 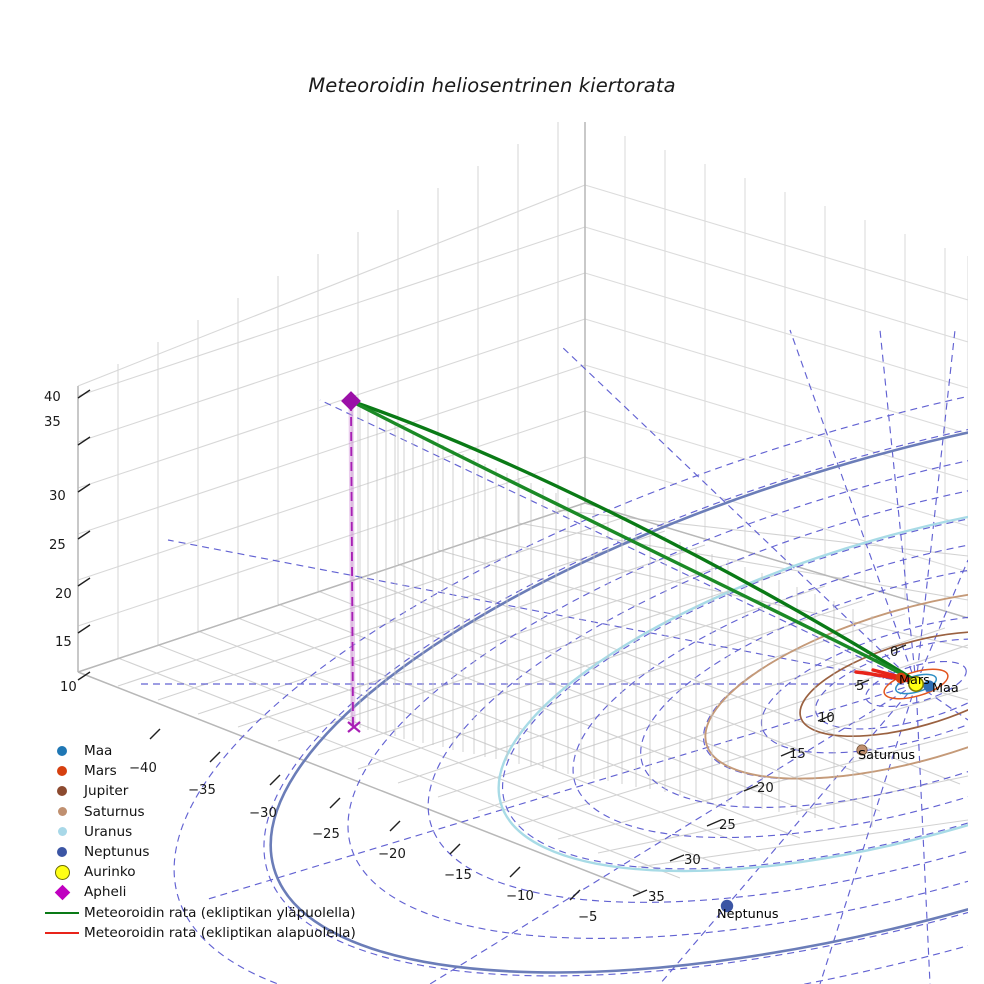 What do you see at coordinates (110, 872) in the screenshot?
I see `legend-item-label: Aurinko` at bounding box center [110, 872].